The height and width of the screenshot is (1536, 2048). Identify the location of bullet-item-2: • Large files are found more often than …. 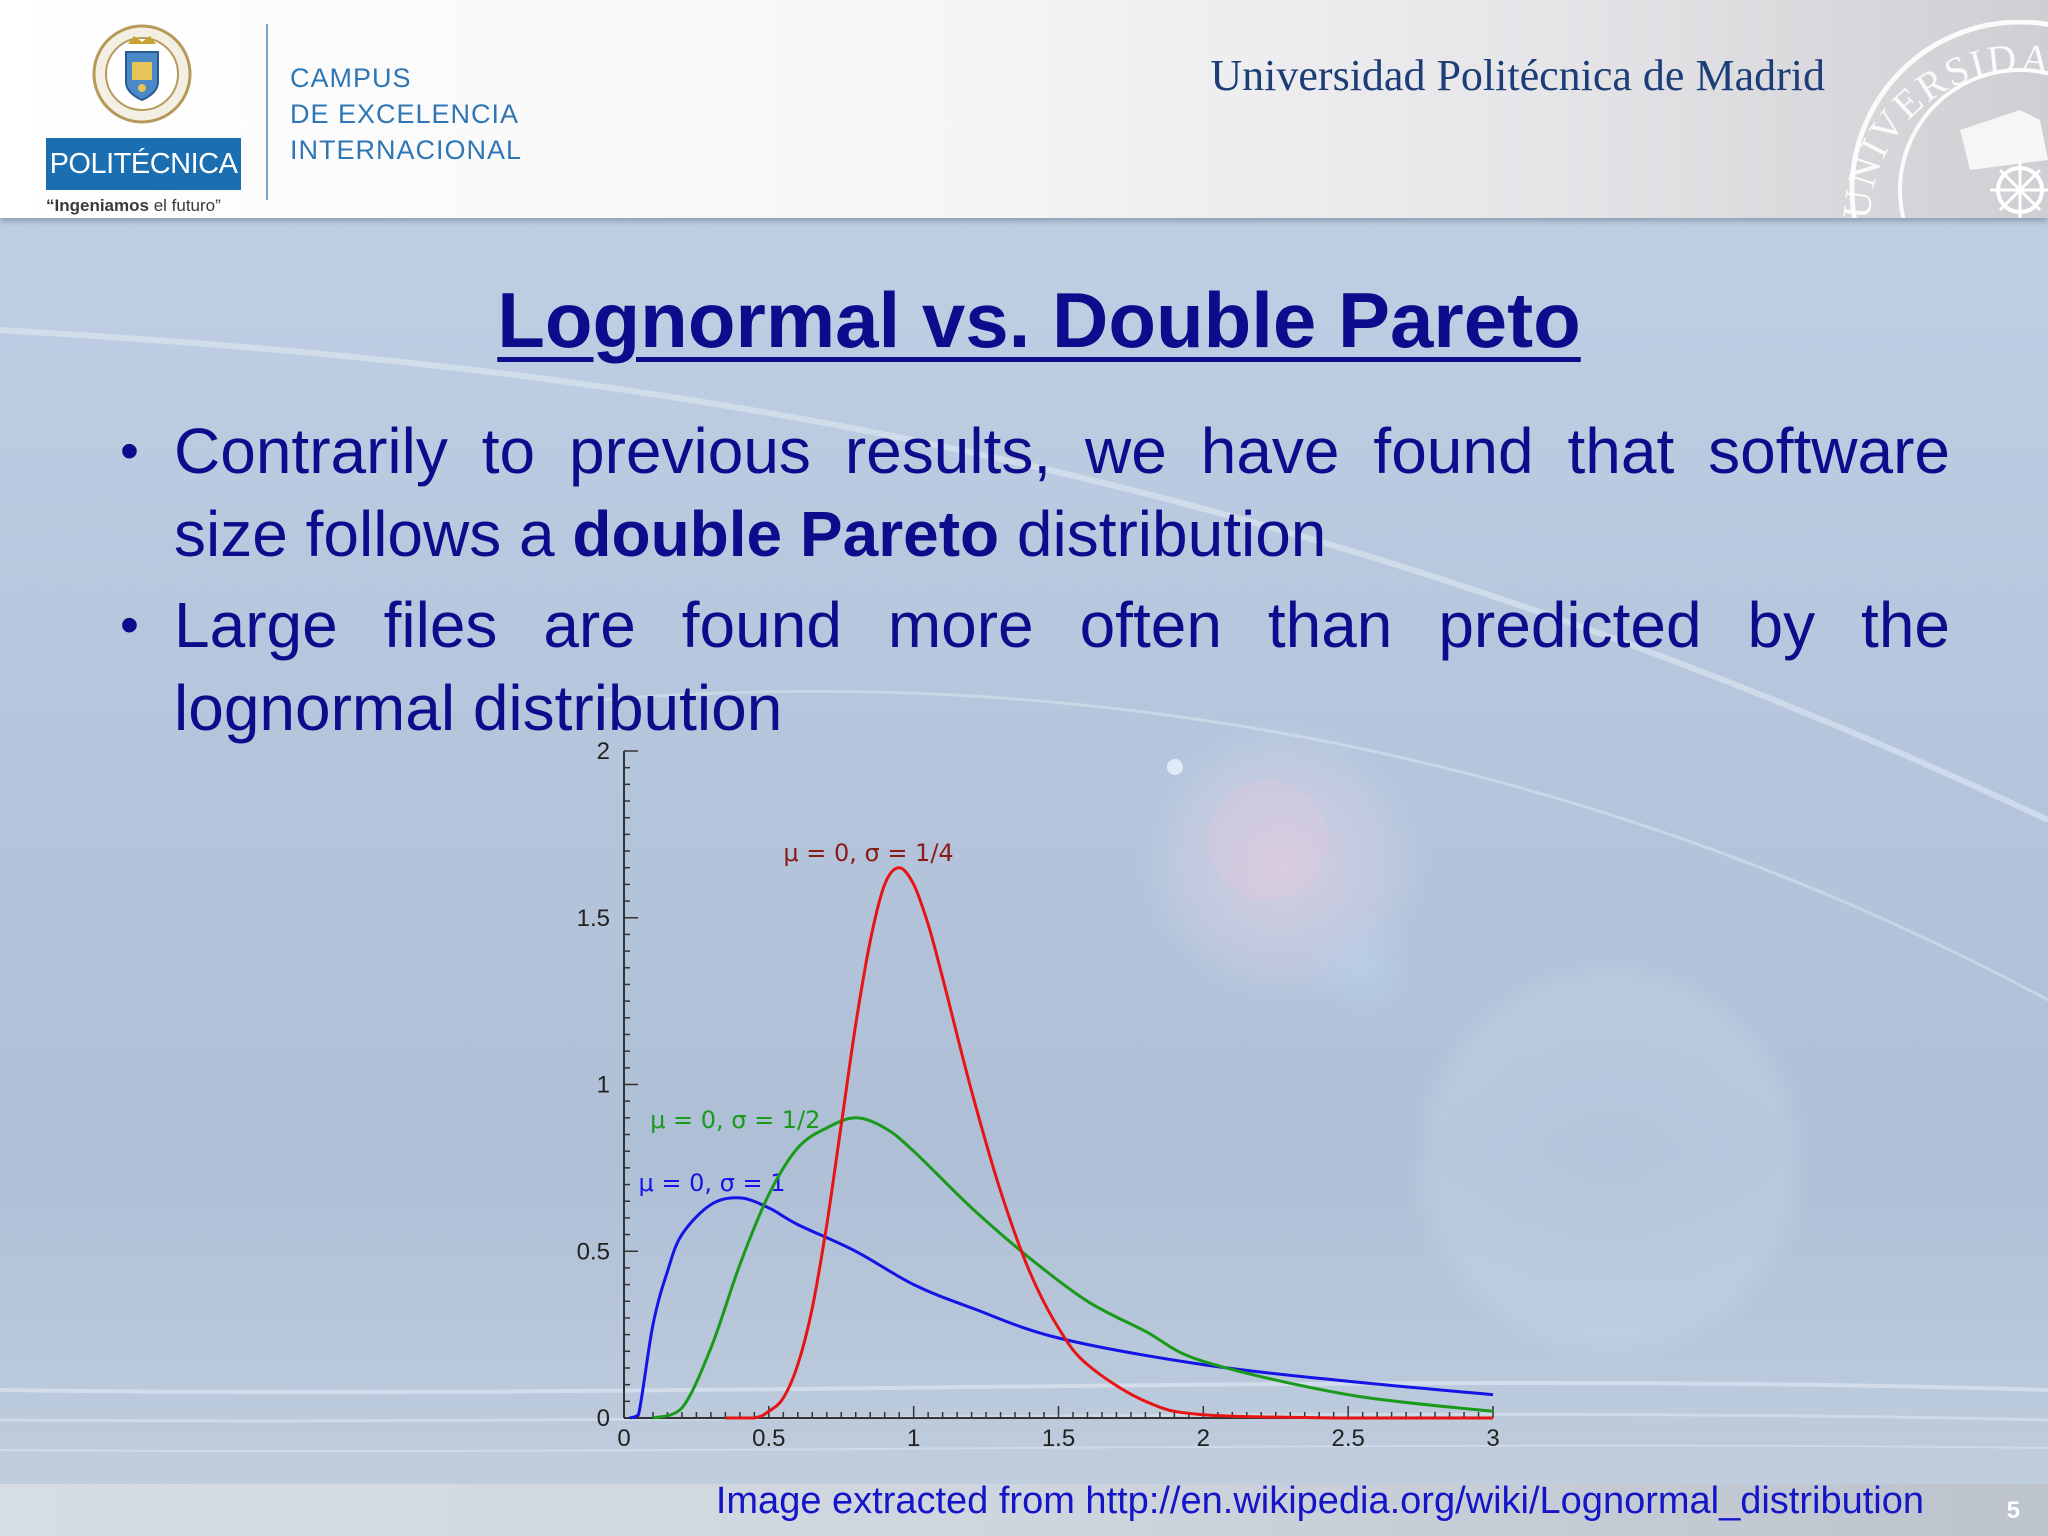
(1035, 667).